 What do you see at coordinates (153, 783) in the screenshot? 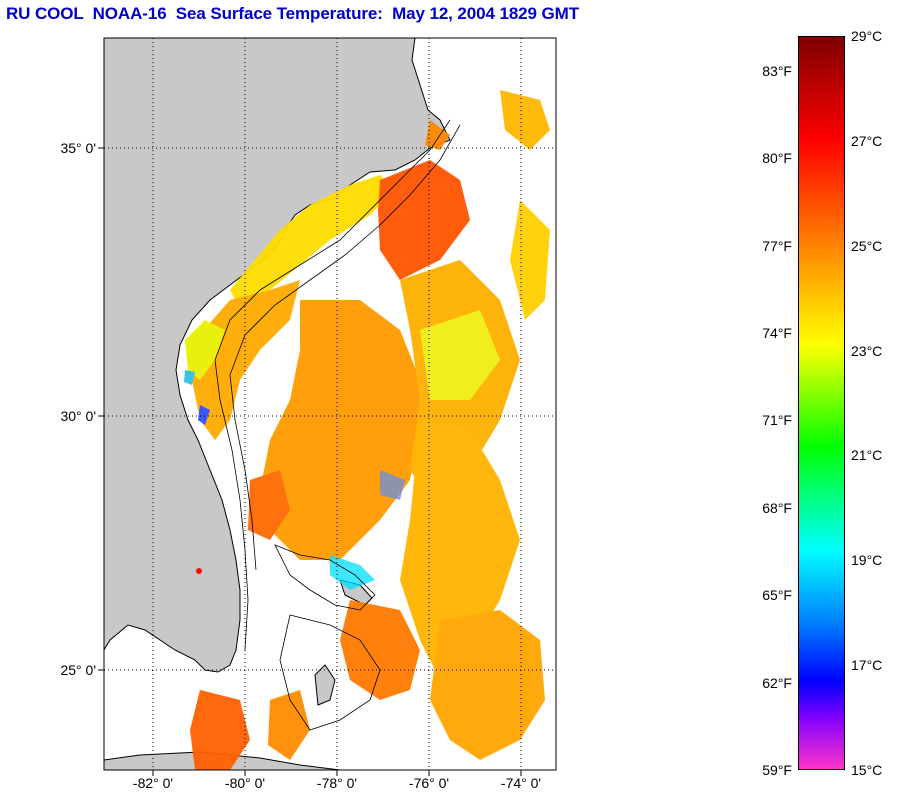
I see `longitude-label: -82° 0'` at bounding box center [153, 783].